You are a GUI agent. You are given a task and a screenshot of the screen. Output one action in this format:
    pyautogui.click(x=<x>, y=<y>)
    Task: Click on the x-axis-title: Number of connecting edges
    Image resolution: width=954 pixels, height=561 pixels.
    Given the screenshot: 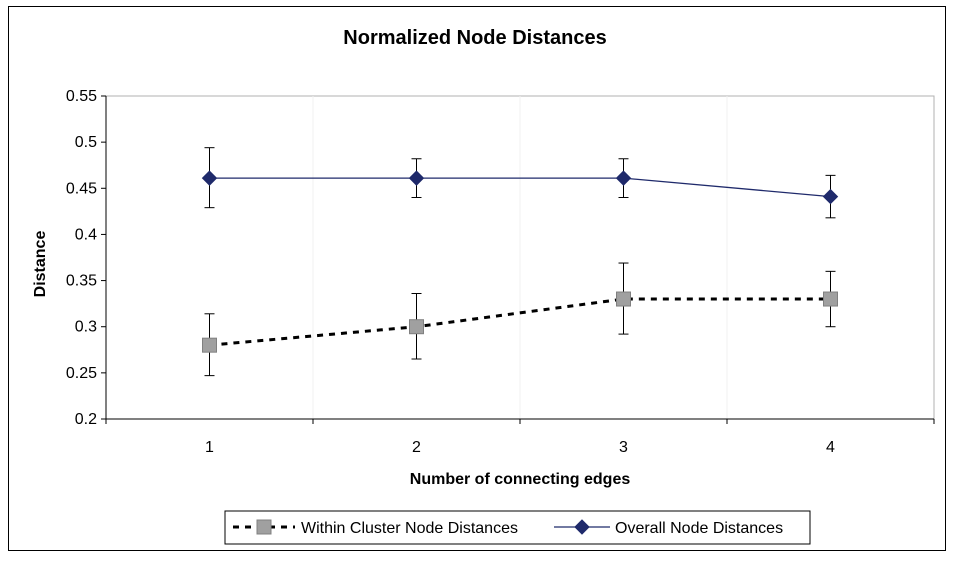 What is the action you would take?
    pyautogui.click(x=520, y=479)
    